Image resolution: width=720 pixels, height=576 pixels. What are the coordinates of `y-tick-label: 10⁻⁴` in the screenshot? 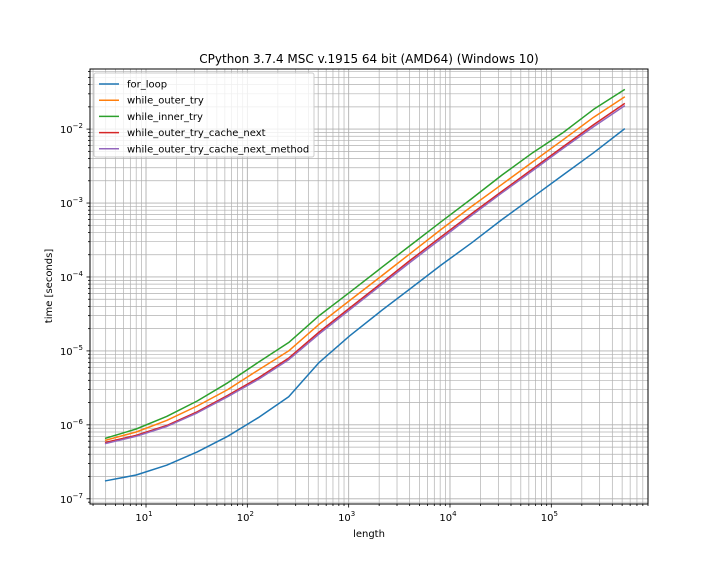 It's located at (72, 277).